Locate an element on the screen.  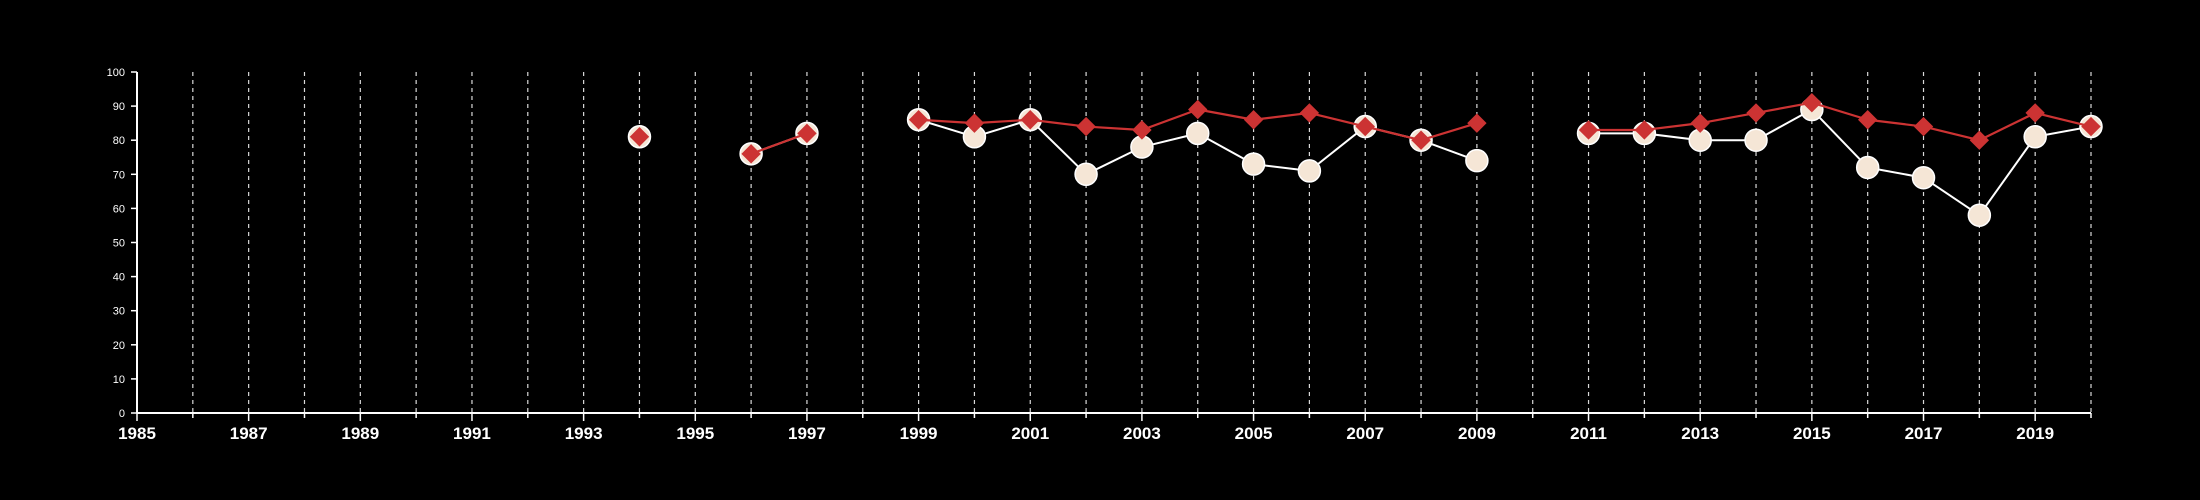
x-tick-label: 1989 is located at coordinates (360, 433).